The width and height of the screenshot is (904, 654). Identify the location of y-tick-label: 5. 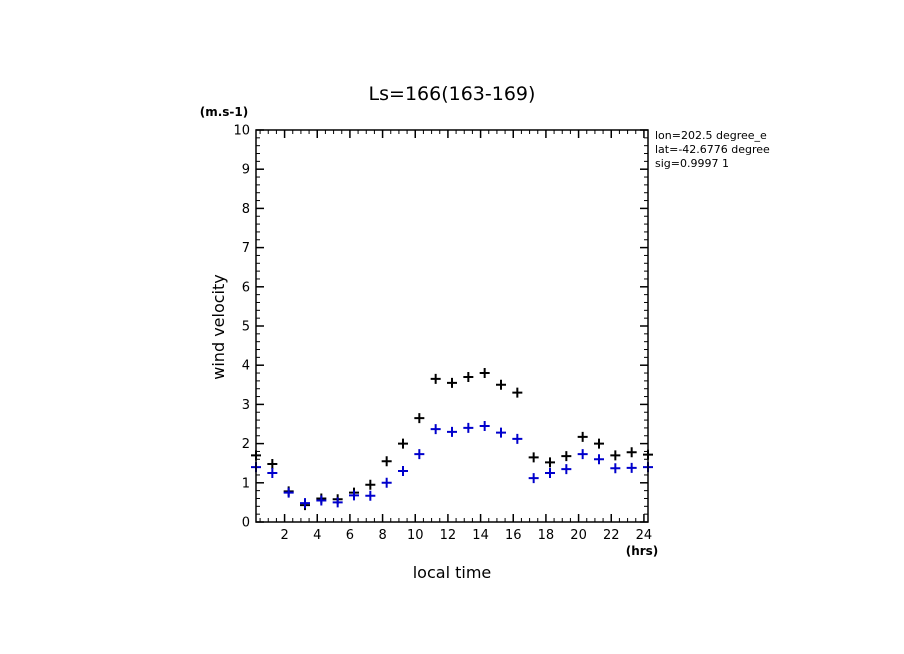
(246, 327).